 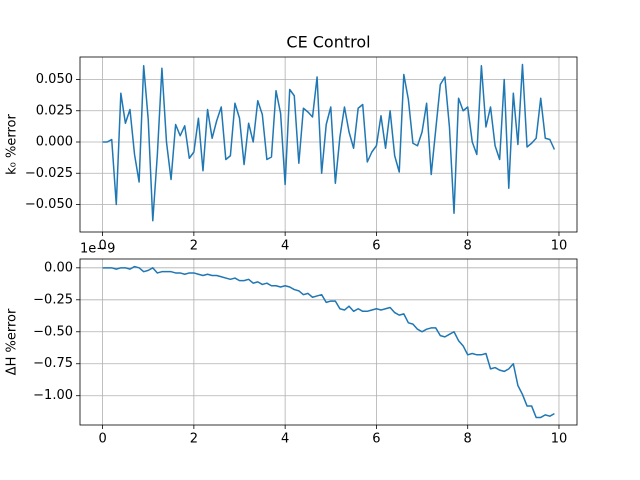 What do you see at coordinates (58, 267) in the screenshot?
I see `y-tick-label: 0.00` at bounding box center [58, 267].